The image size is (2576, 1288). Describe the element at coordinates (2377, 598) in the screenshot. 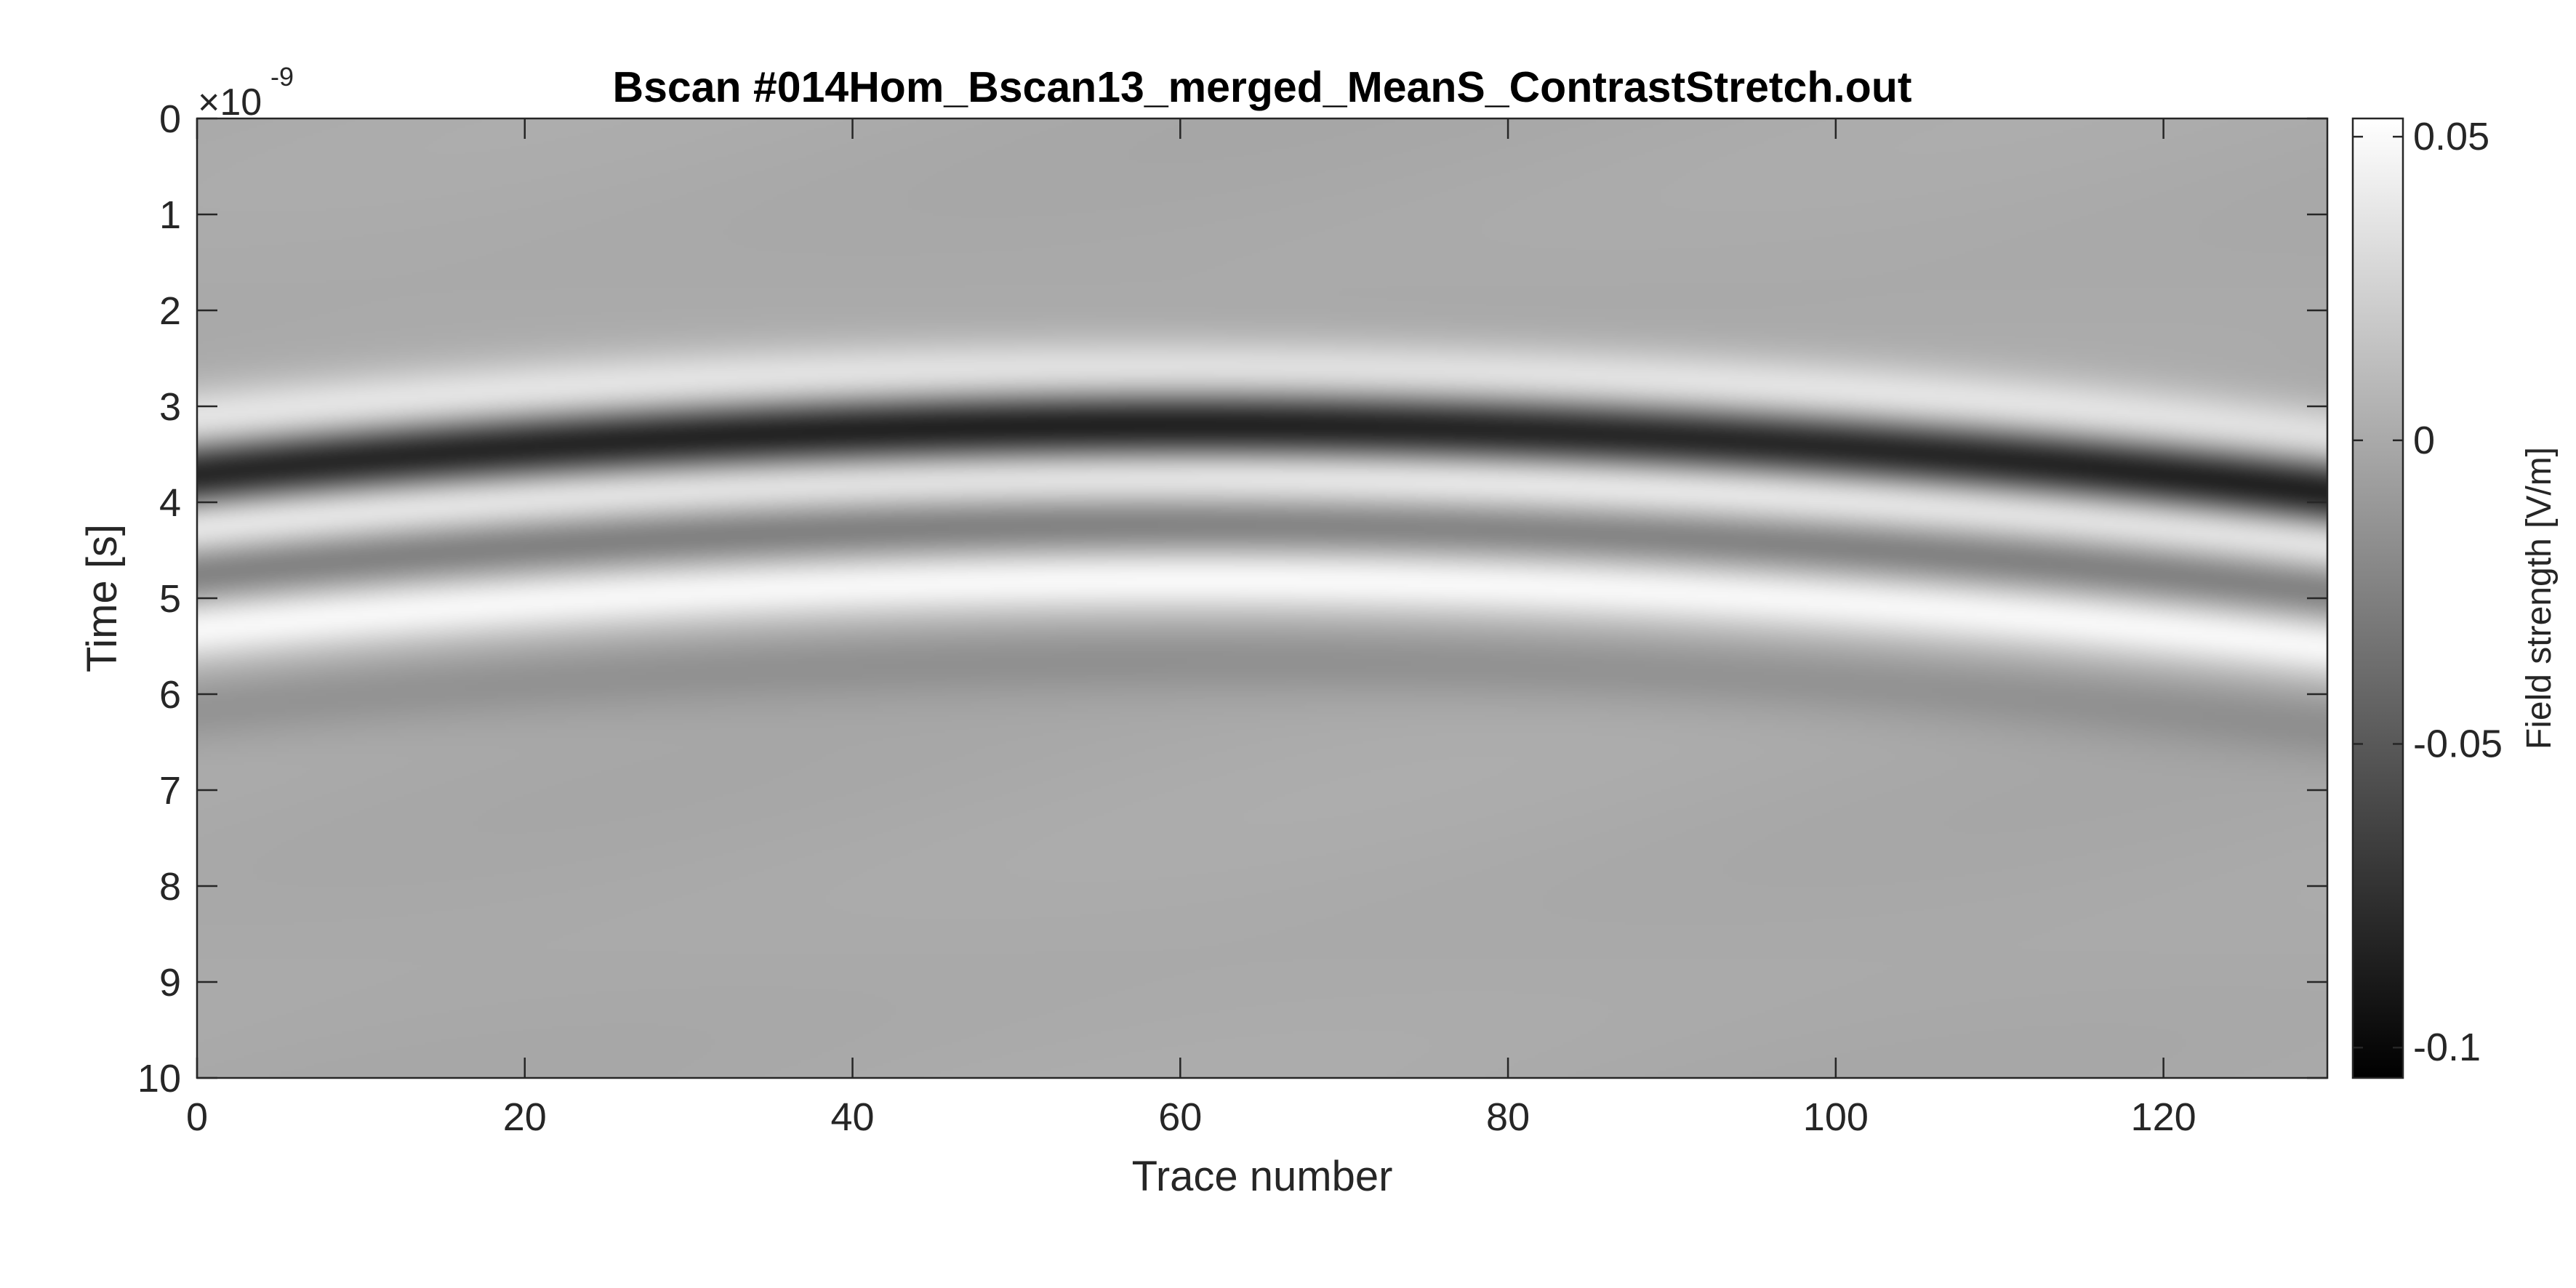

I see `colorbar` at that location.